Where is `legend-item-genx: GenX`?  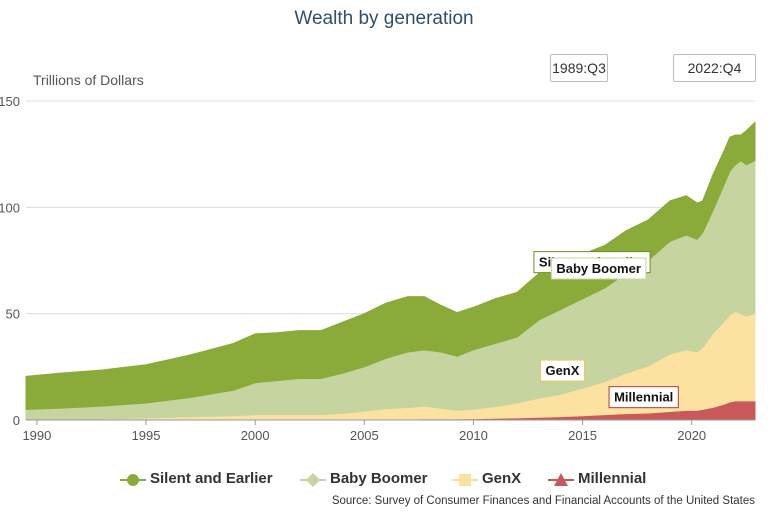
legend-item-genx: GenX is located at coordinates (492, 480).